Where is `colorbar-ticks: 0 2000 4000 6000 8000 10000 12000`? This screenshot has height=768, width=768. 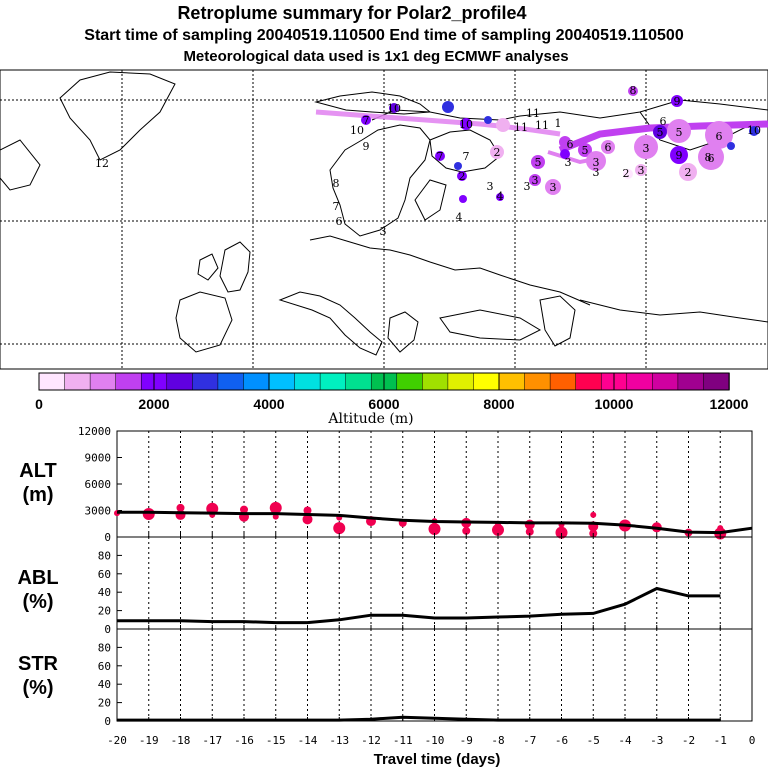 colorbar-ticks: 0 2000 4000 6000 8000 10000 12000 is located at coordinates (392, 392).